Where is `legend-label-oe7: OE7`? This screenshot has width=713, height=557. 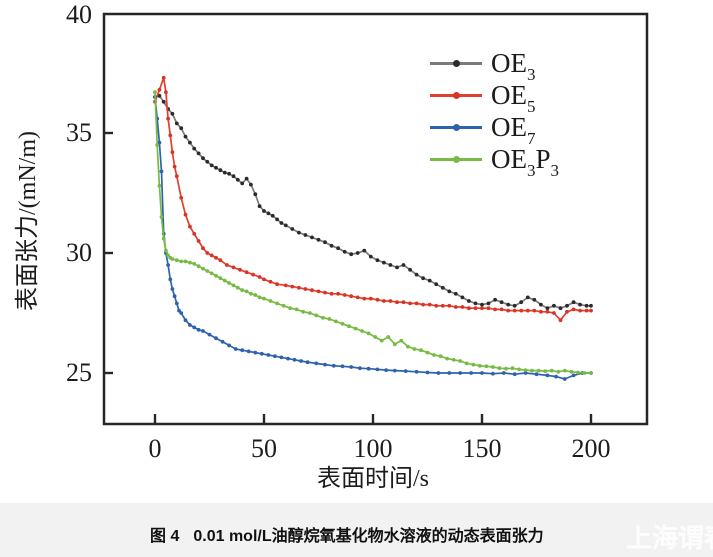
legend-label-oe7: OE7 is located at coordinates (513, 129).